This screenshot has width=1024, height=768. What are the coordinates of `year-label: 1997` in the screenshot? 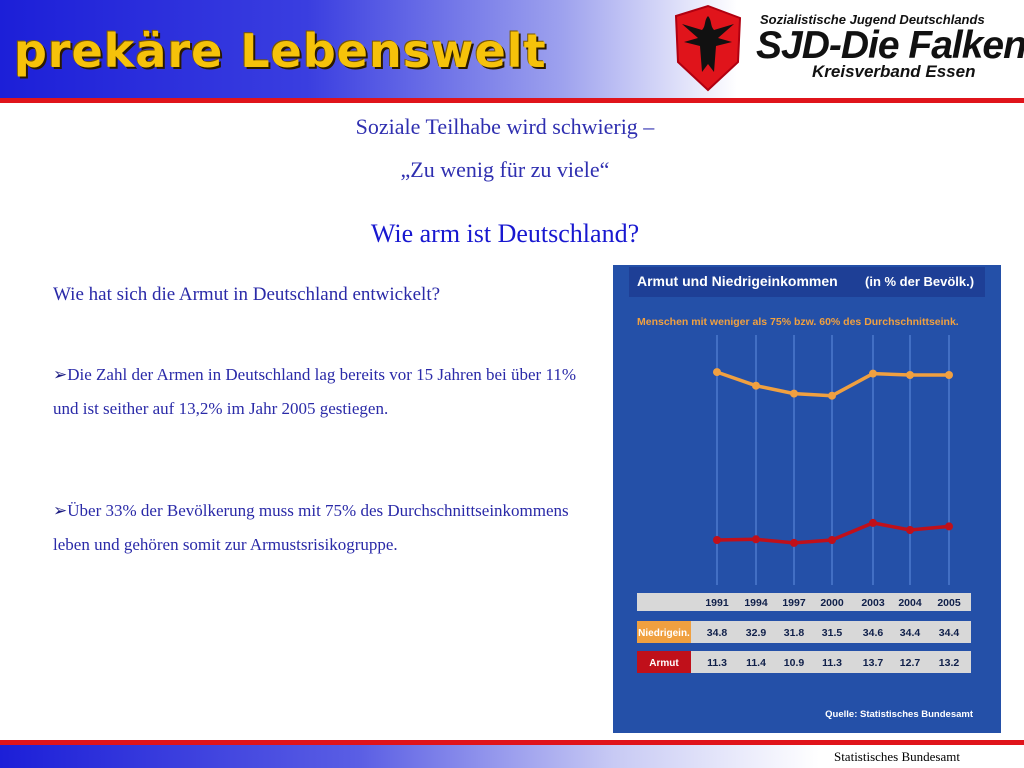 It's located at (794, 603).